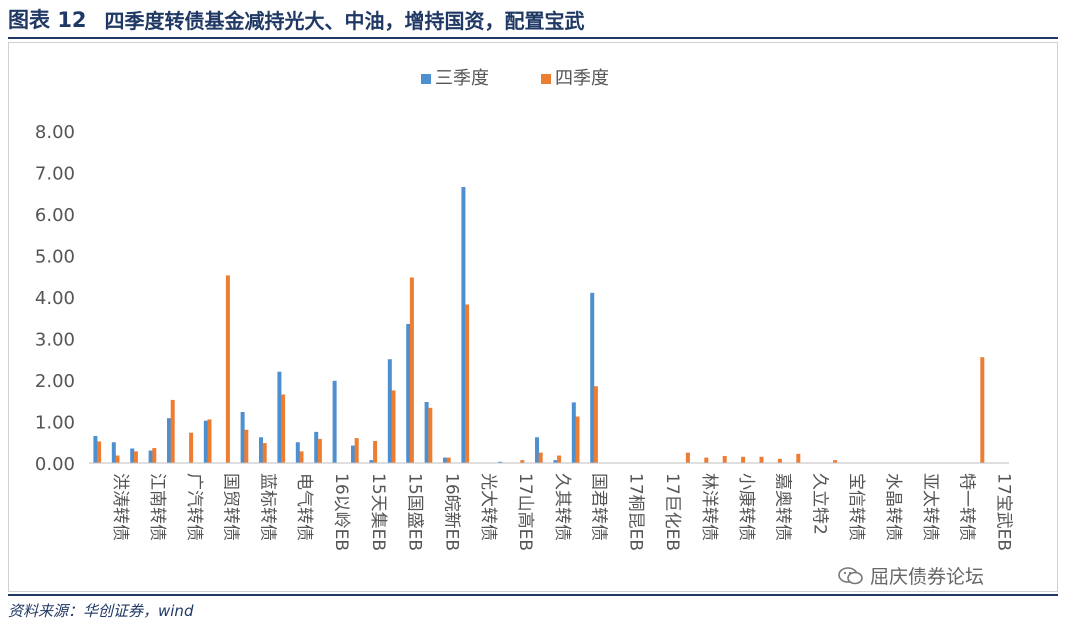 The height and width of the screenshot is (623, 1080). Describe the element at coordinates (55, 257) in the screenshot. I see `y-tick-label: 5.00` at that location.